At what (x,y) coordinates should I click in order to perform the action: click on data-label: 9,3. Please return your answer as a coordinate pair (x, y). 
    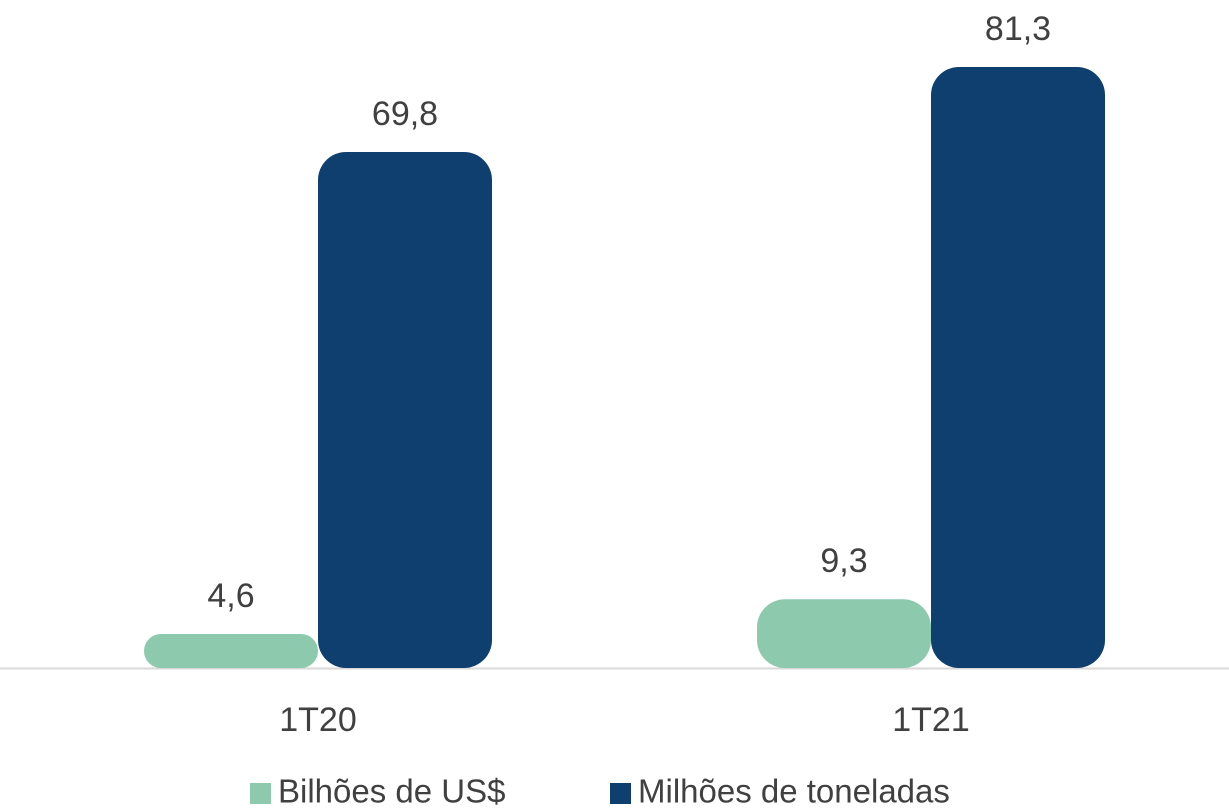
    Looking at the image, I should click on (843, 561).